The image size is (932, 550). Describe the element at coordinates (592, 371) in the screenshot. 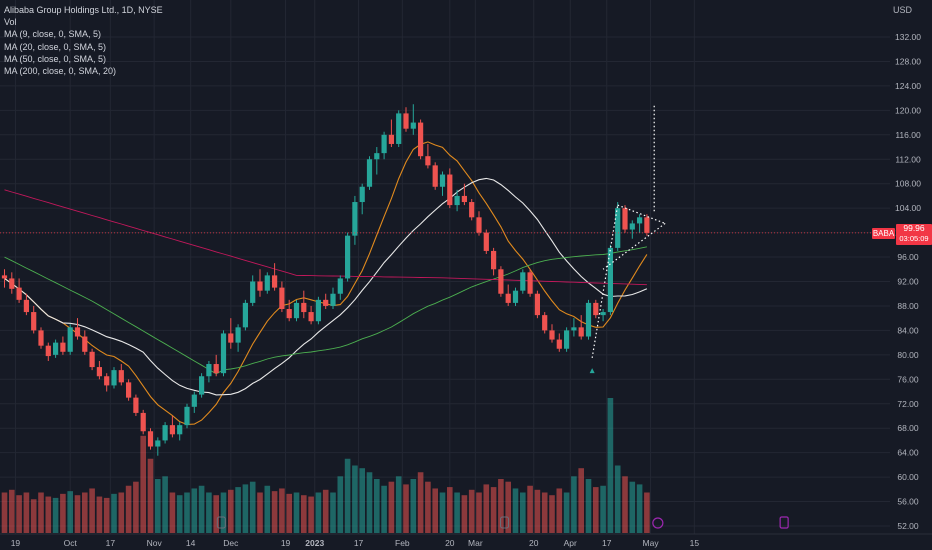

I see `up-arrow-marker` at that location.